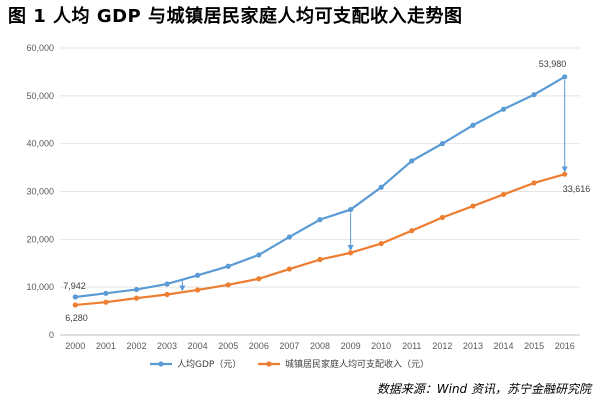 This screenshot has height=400, width=603. What do you see at coordinates (259, 346) in the screenshot?
I see `x-tick-label: 2006` at bounding box center [259, 346].